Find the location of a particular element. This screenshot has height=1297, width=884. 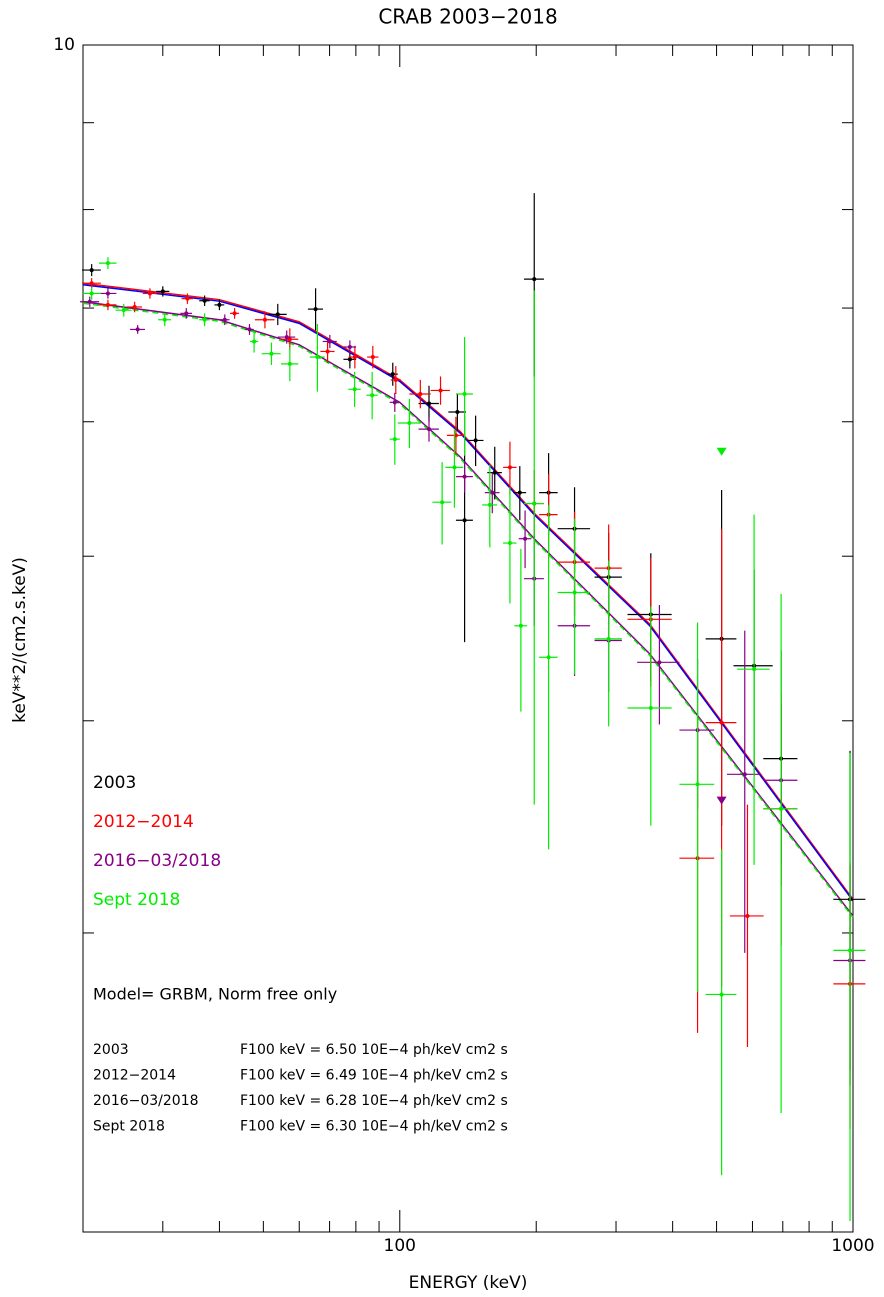

y-tick-label: 10 is located at coordinates (64, 45).